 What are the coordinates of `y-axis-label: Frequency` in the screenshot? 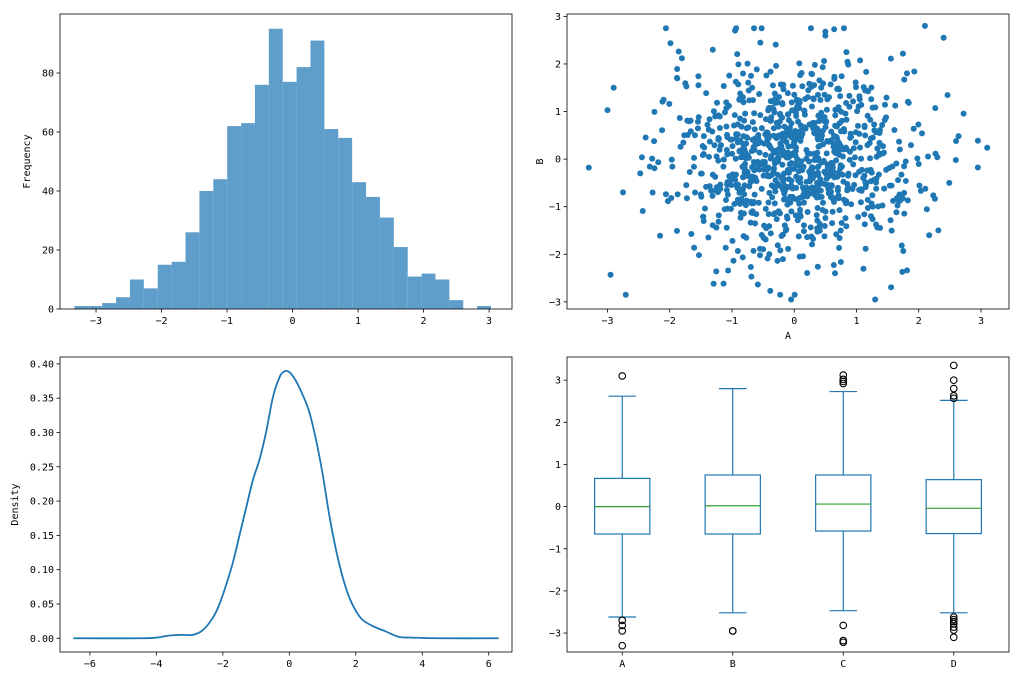 It's located at (27, 161).